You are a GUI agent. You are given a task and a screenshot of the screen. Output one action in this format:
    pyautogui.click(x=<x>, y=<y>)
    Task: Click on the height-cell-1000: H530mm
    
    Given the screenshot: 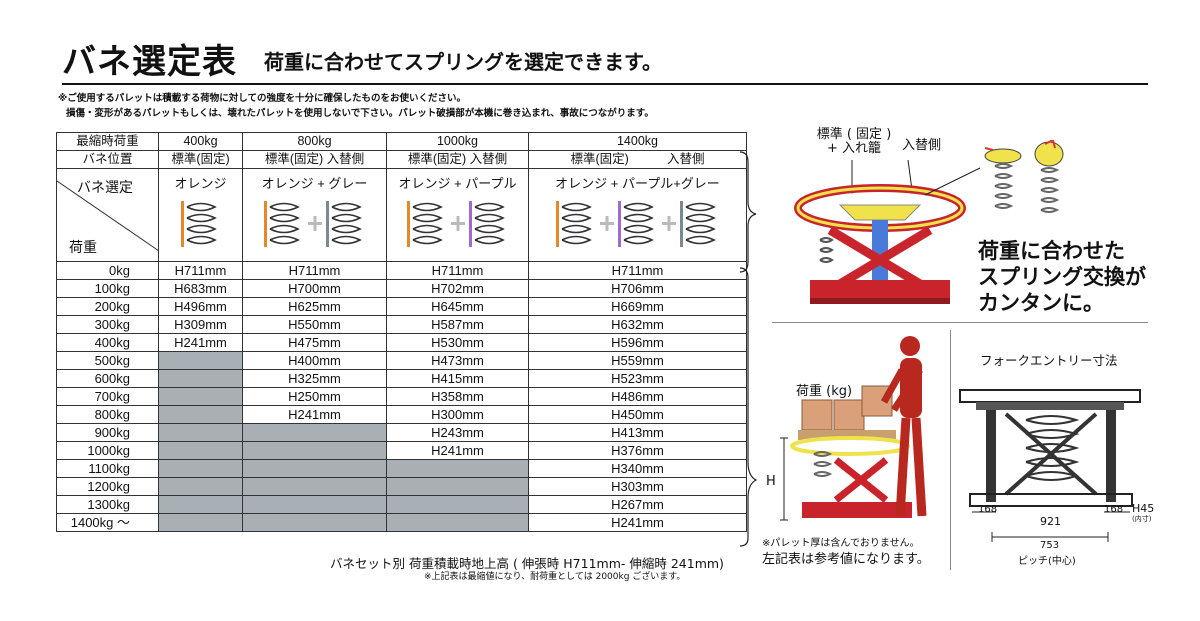 What is the action you would take?
    pyautogui.click(x=457, y=342)
    